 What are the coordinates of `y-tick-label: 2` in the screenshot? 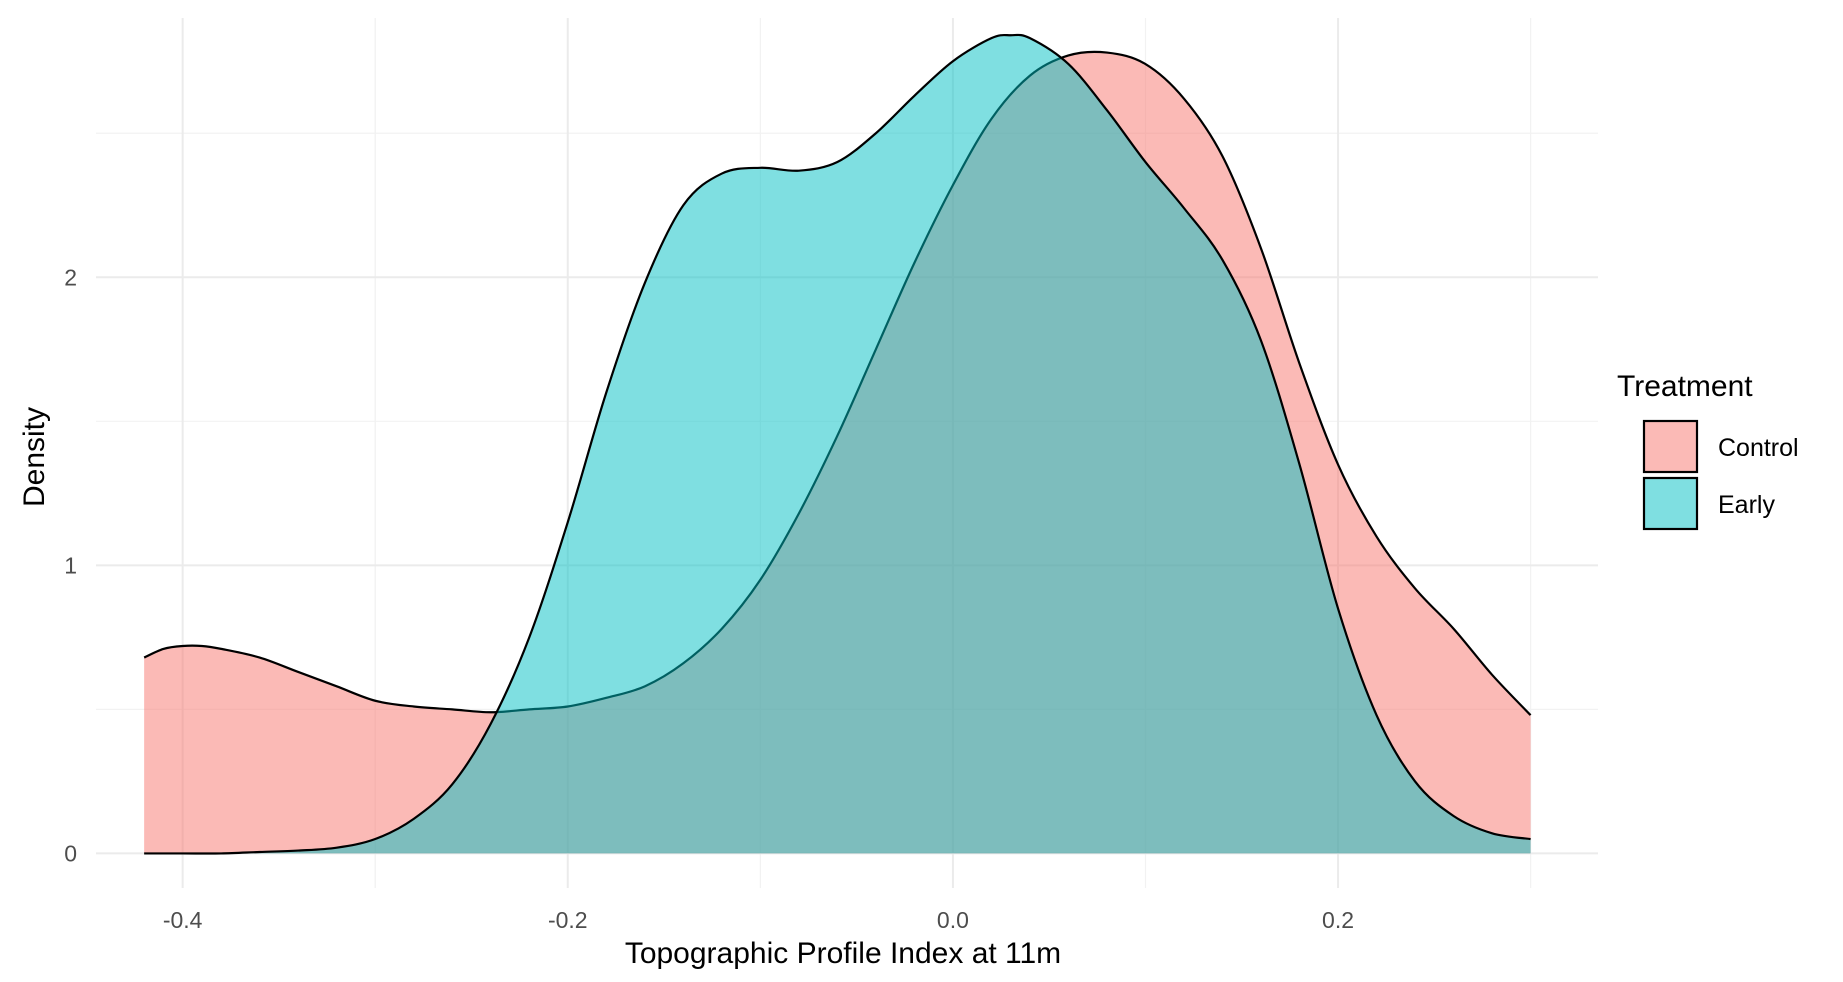 It's located at (70, 277).